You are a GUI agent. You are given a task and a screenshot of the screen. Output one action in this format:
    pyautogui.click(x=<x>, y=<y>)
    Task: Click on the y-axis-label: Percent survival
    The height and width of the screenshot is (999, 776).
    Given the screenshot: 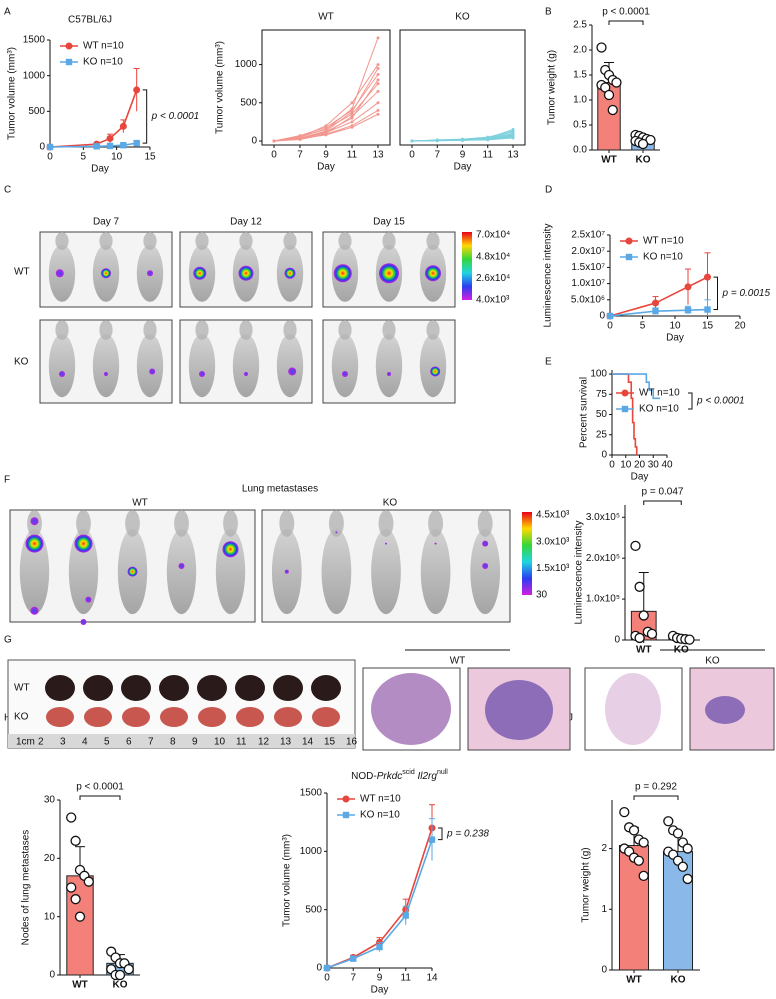 What is the action you would take?
    pyautogui.click(x=584, y=412)
    